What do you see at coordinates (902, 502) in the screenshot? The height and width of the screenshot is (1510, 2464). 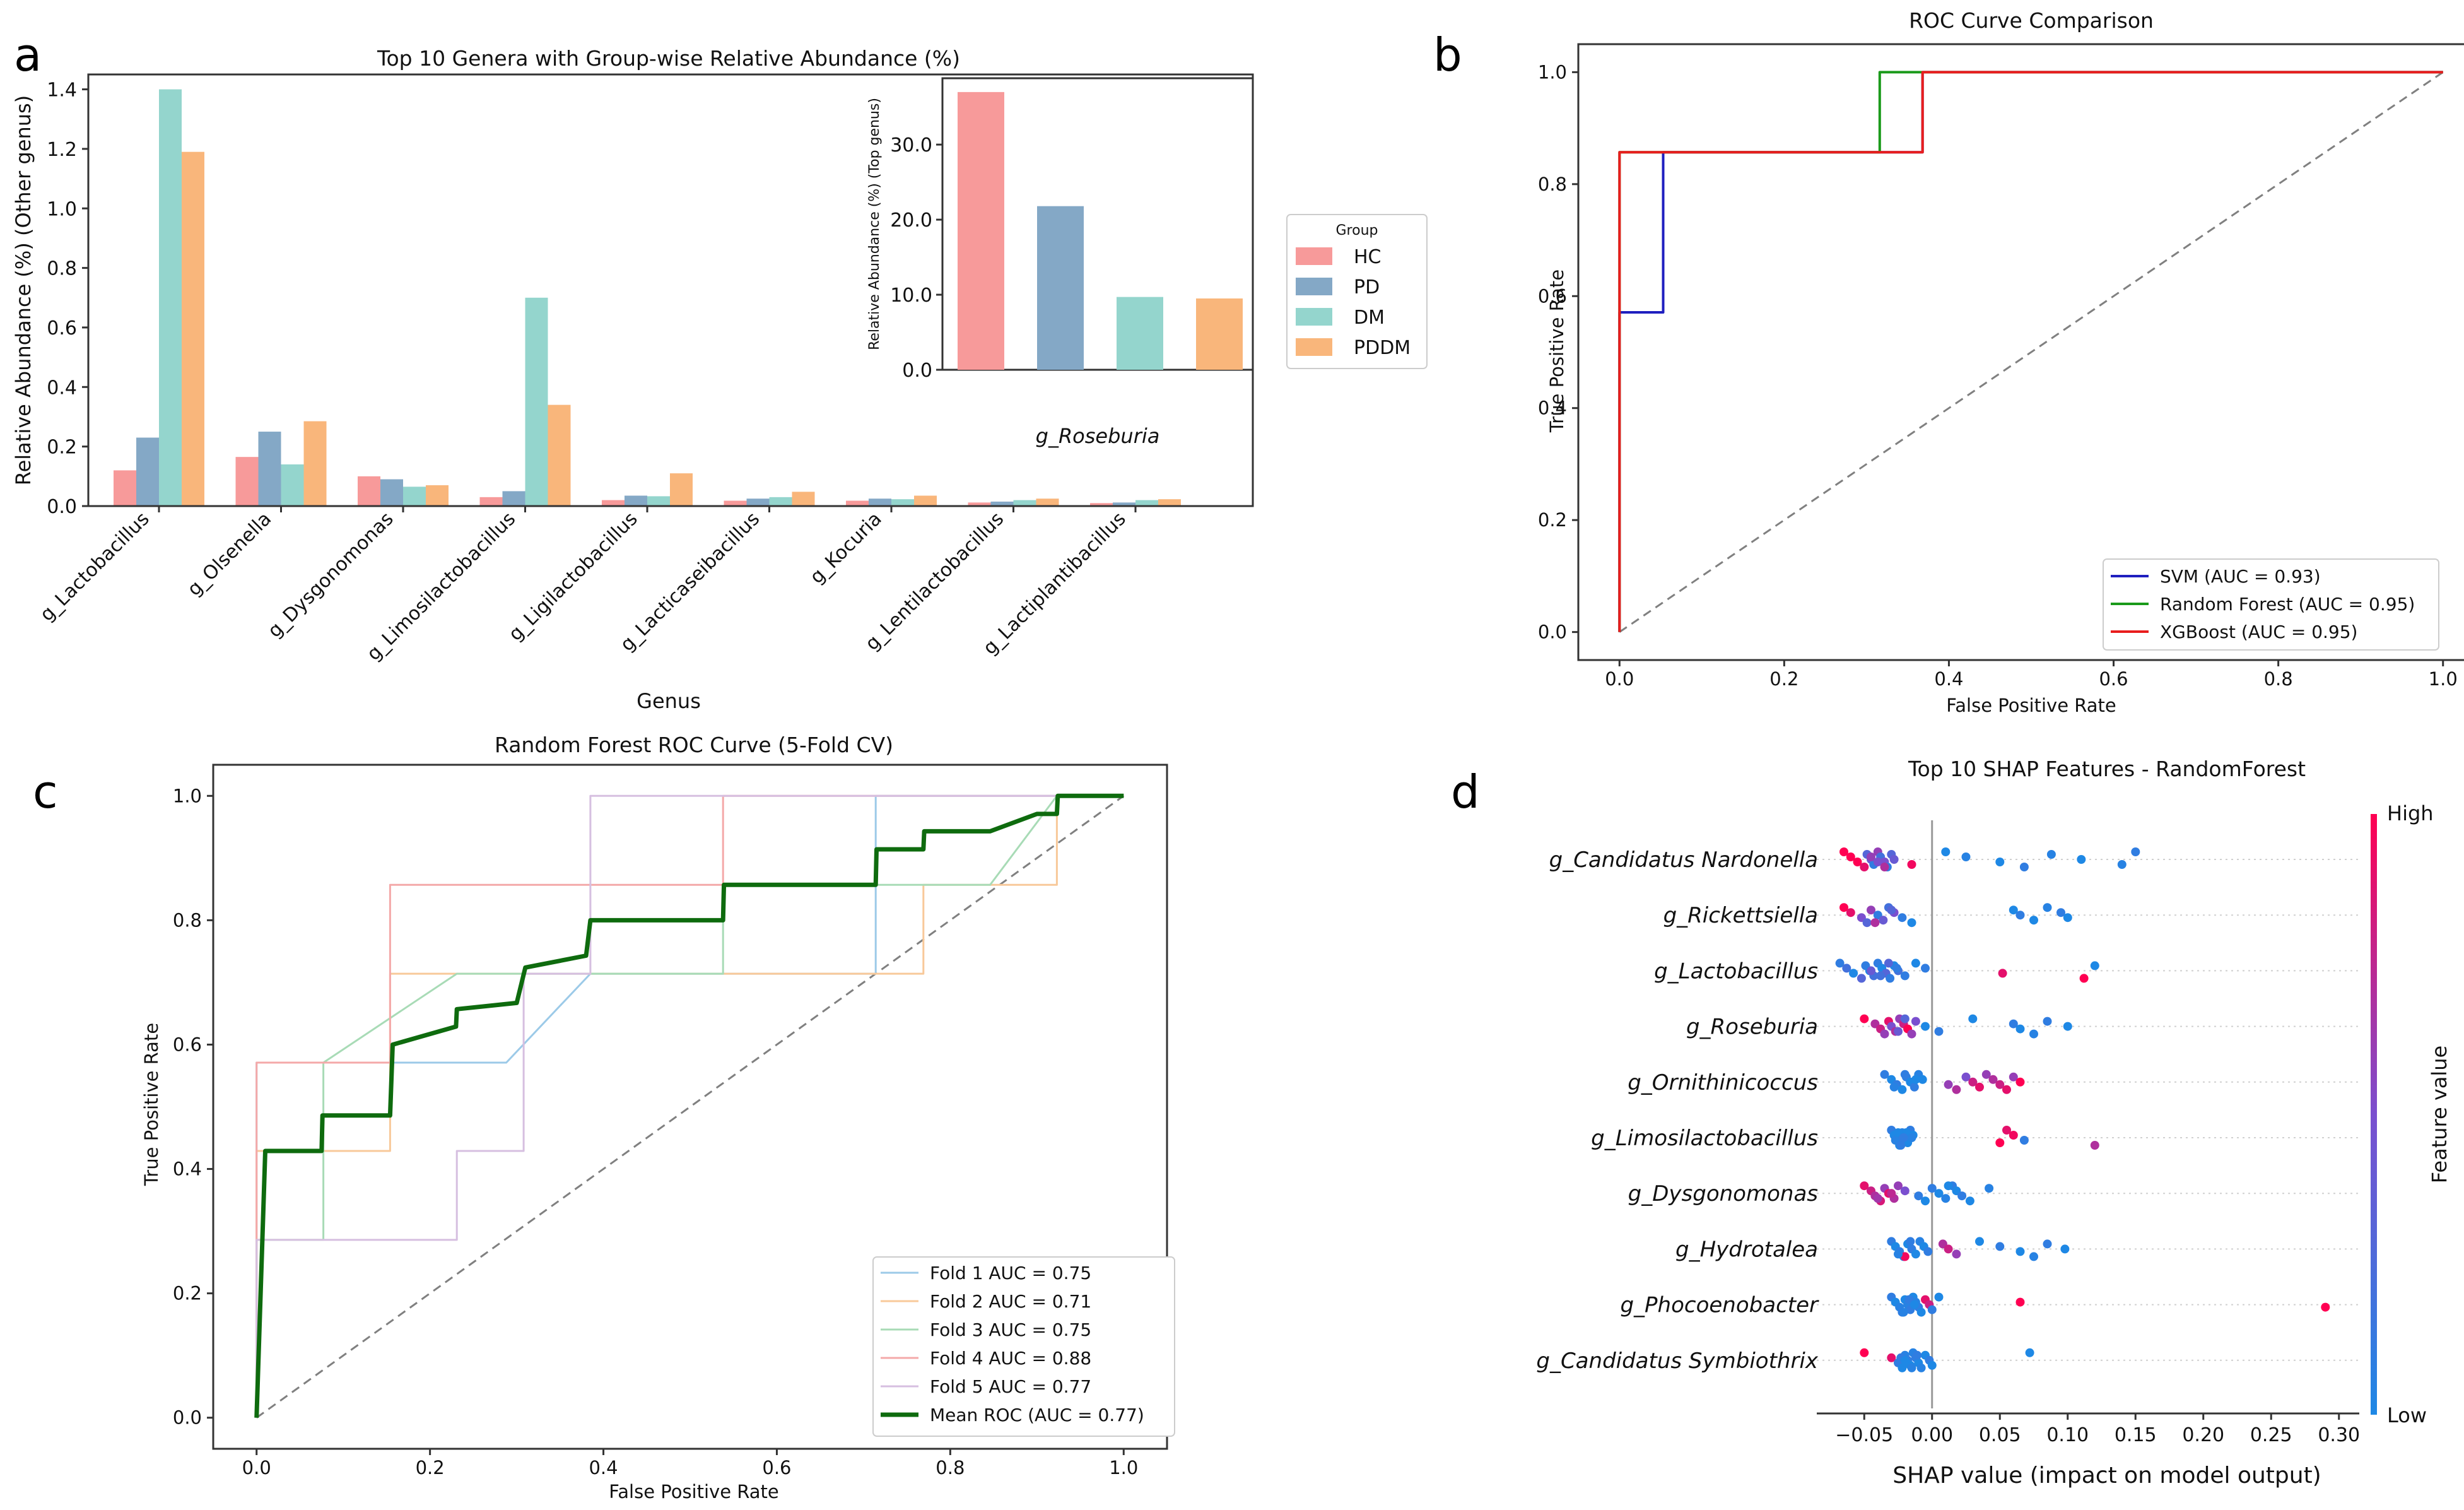 I see `bar-DM-g_Kocuria` at bounding box center [902, 502].